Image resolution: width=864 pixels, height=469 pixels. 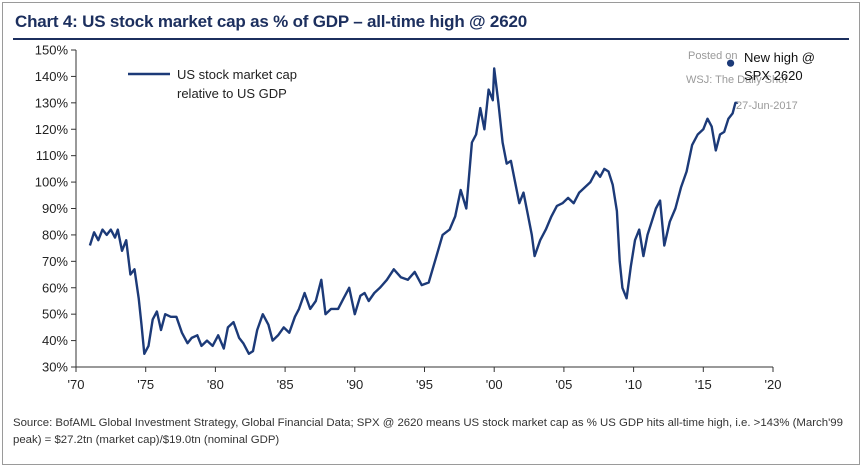 I want to click on y-tick-label: 120%, so click(x=52, y=129).